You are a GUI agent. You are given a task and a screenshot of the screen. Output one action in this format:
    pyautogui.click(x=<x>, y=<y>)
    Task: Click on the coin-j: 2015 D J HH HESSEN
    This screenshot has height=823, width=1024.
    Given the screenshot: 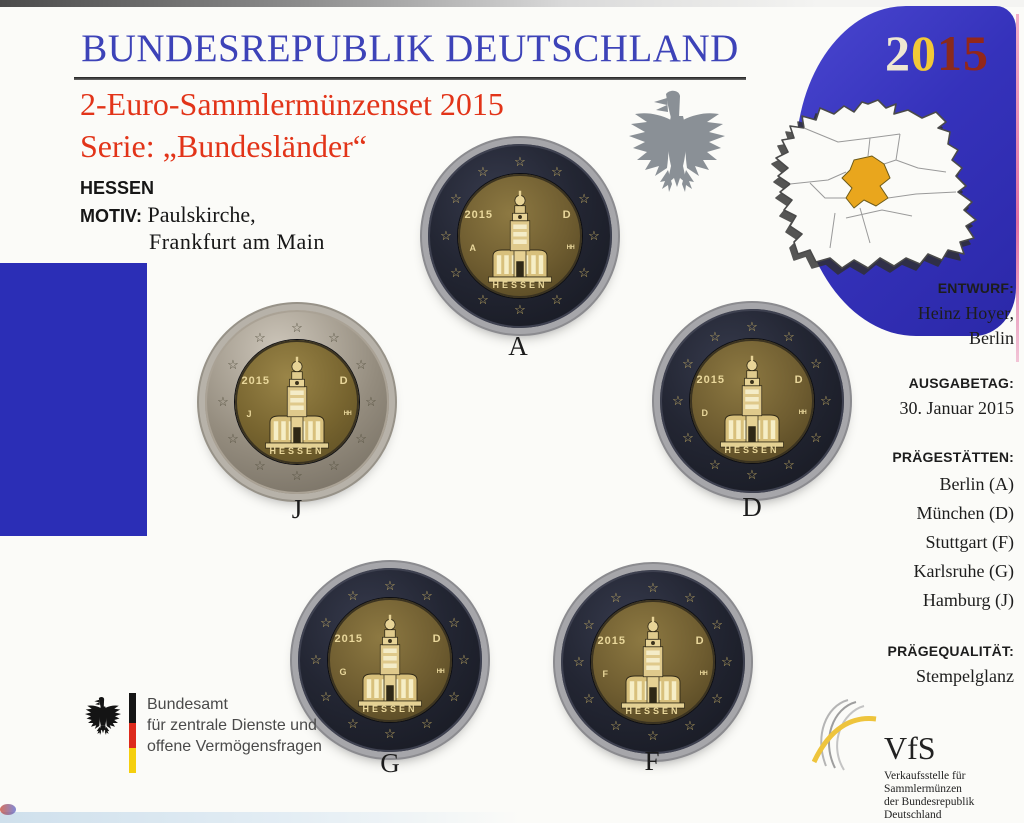 What is the action you would take?
    pyautogui.click(x=297, y=402)
    